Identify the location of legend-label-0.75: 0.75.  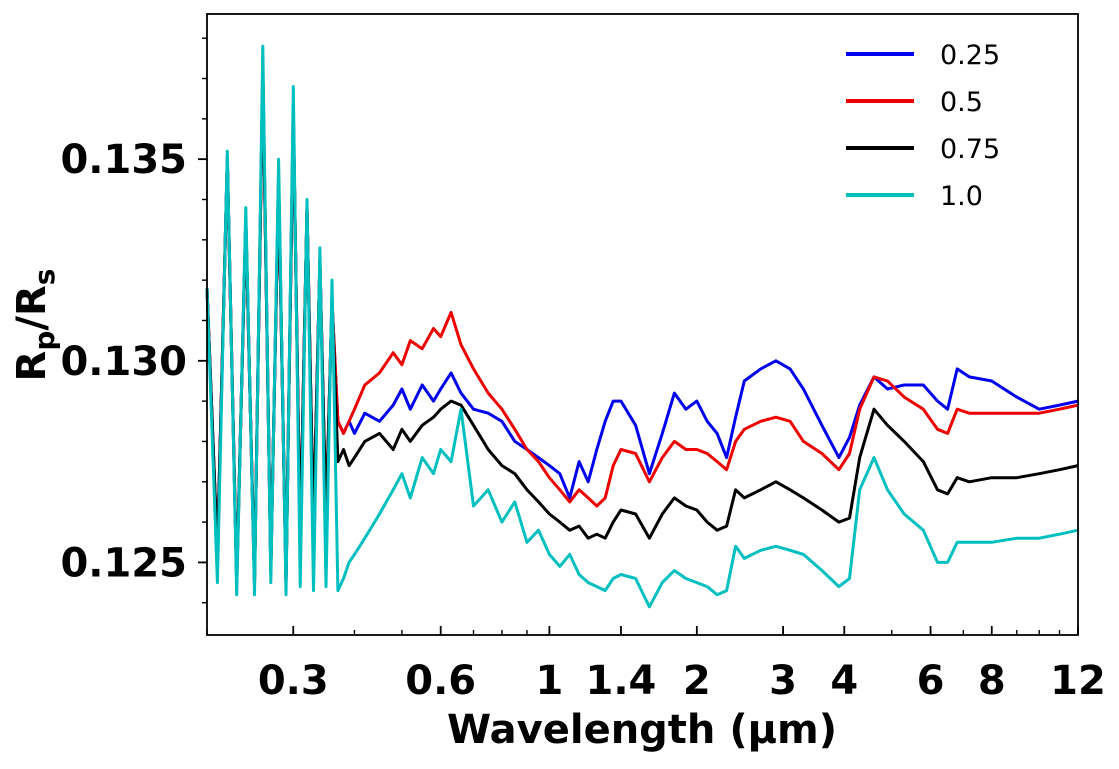
(970, 149).